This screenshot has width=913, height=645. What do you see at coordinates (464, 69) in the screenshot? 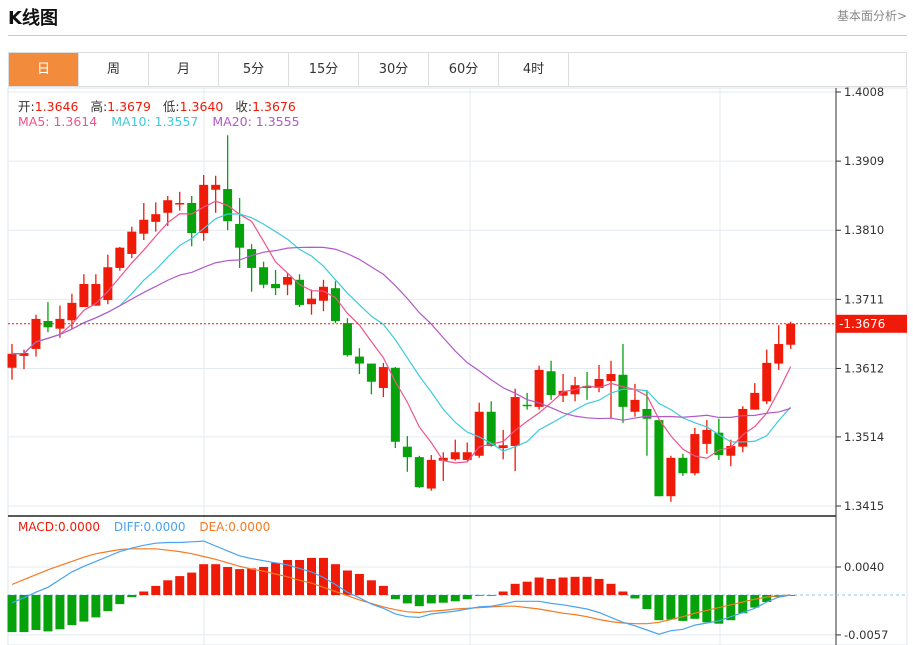
I see `tab-60min: 60分` at bounding box center [464, 69].